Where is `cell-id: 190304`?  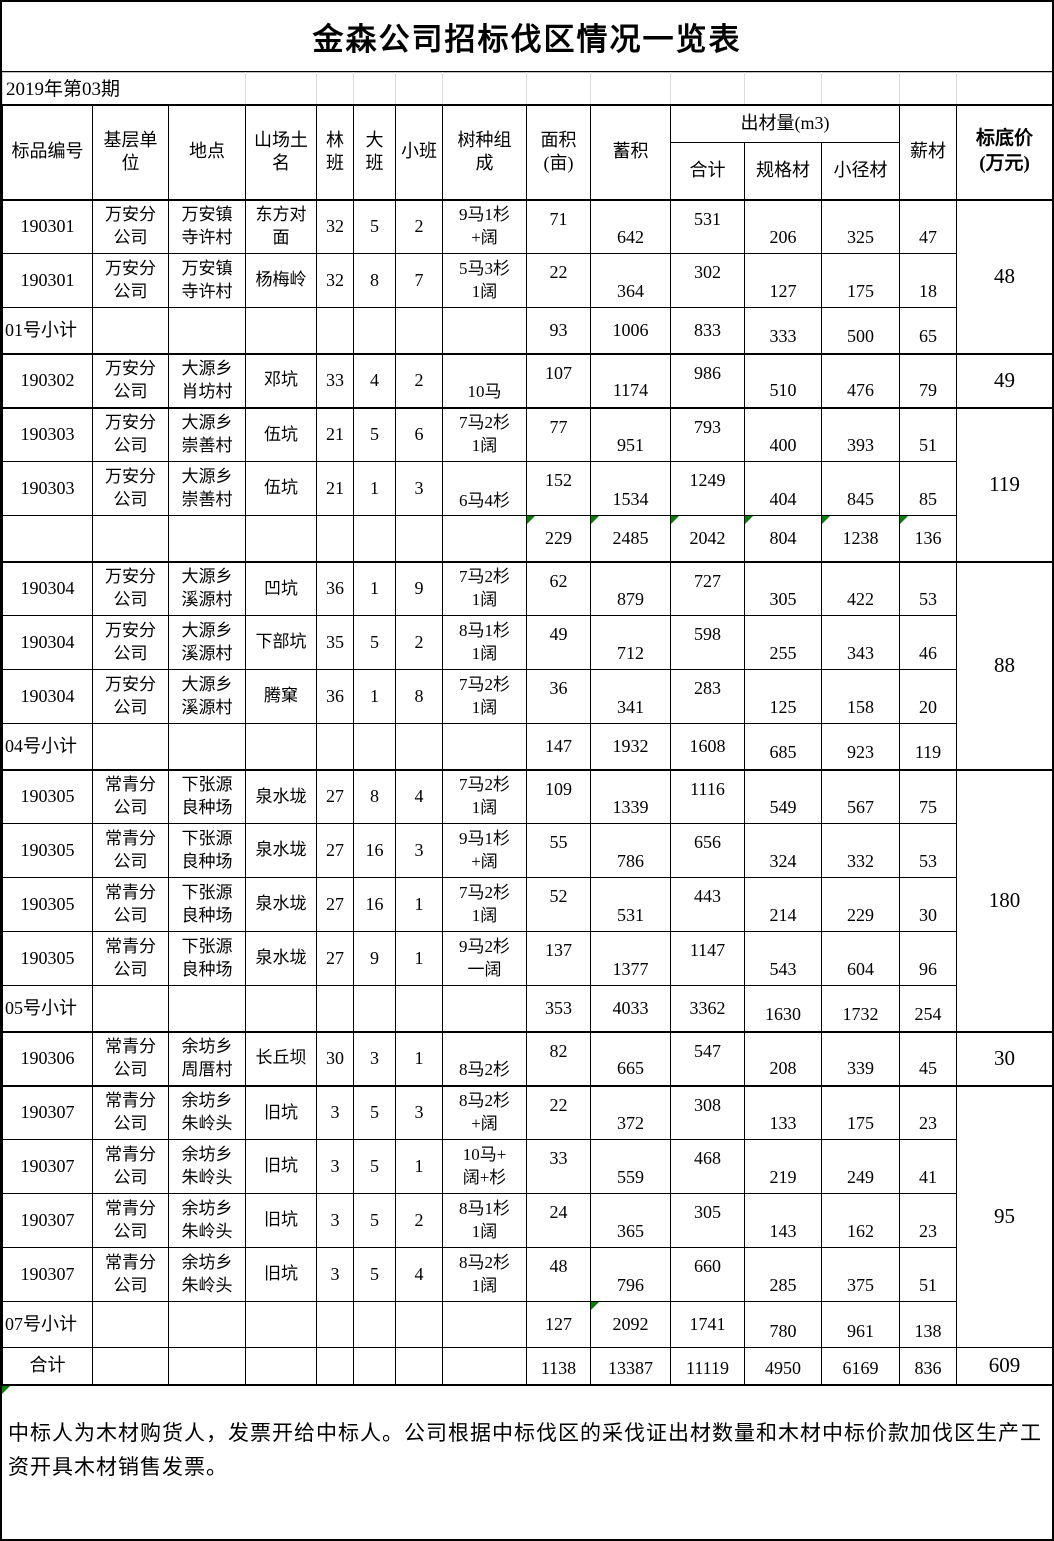 cell-id: 190304 is located at coordinates (47, 696).